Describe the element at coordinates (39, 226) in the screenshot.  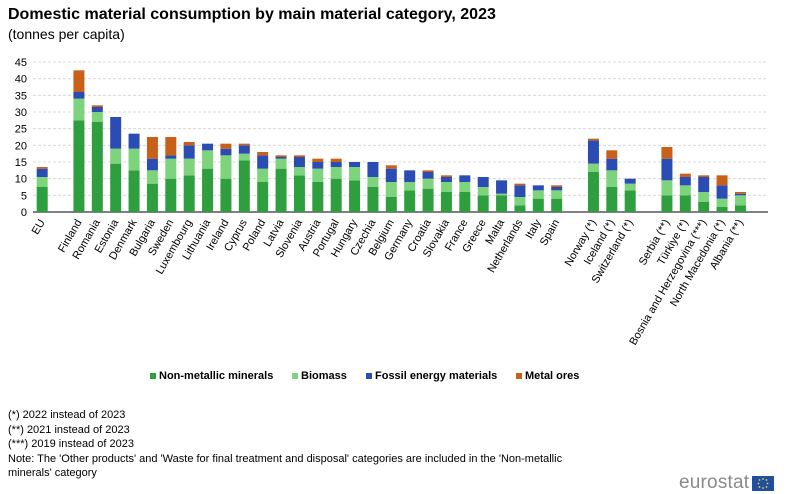
I see `x-tick-label: EU` at that location.